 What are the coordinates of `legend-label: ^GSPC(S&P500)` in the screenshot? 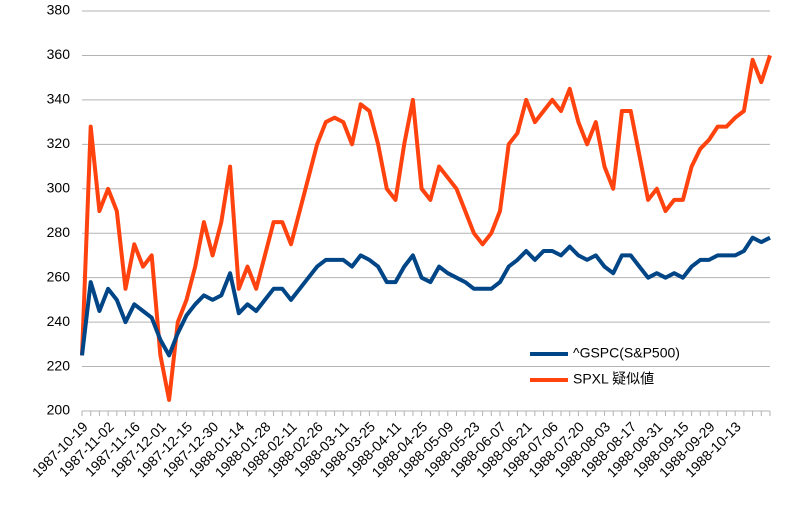 It's located at (626, 353).